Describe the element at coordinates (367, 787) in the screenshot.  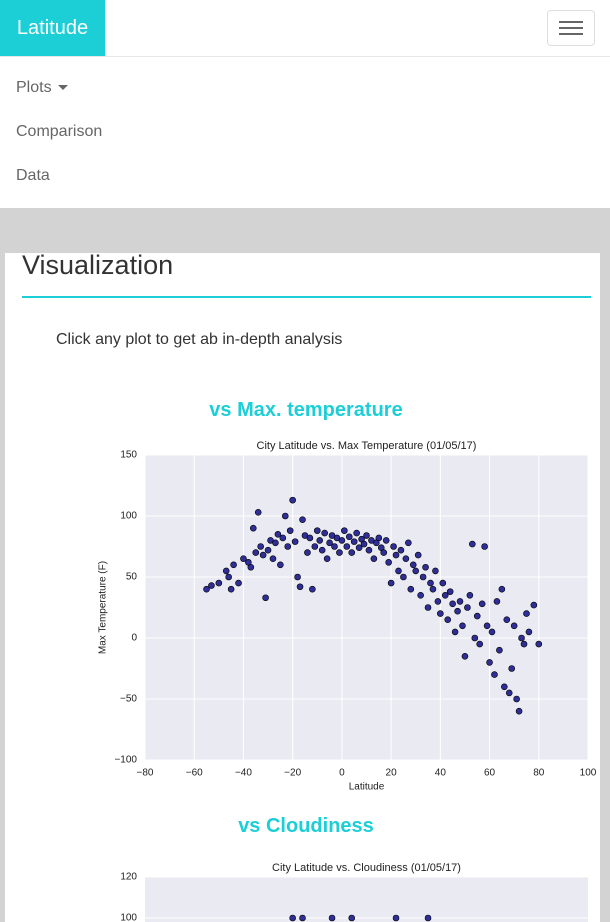
I see `x-axis-label: Latitude` at that location.